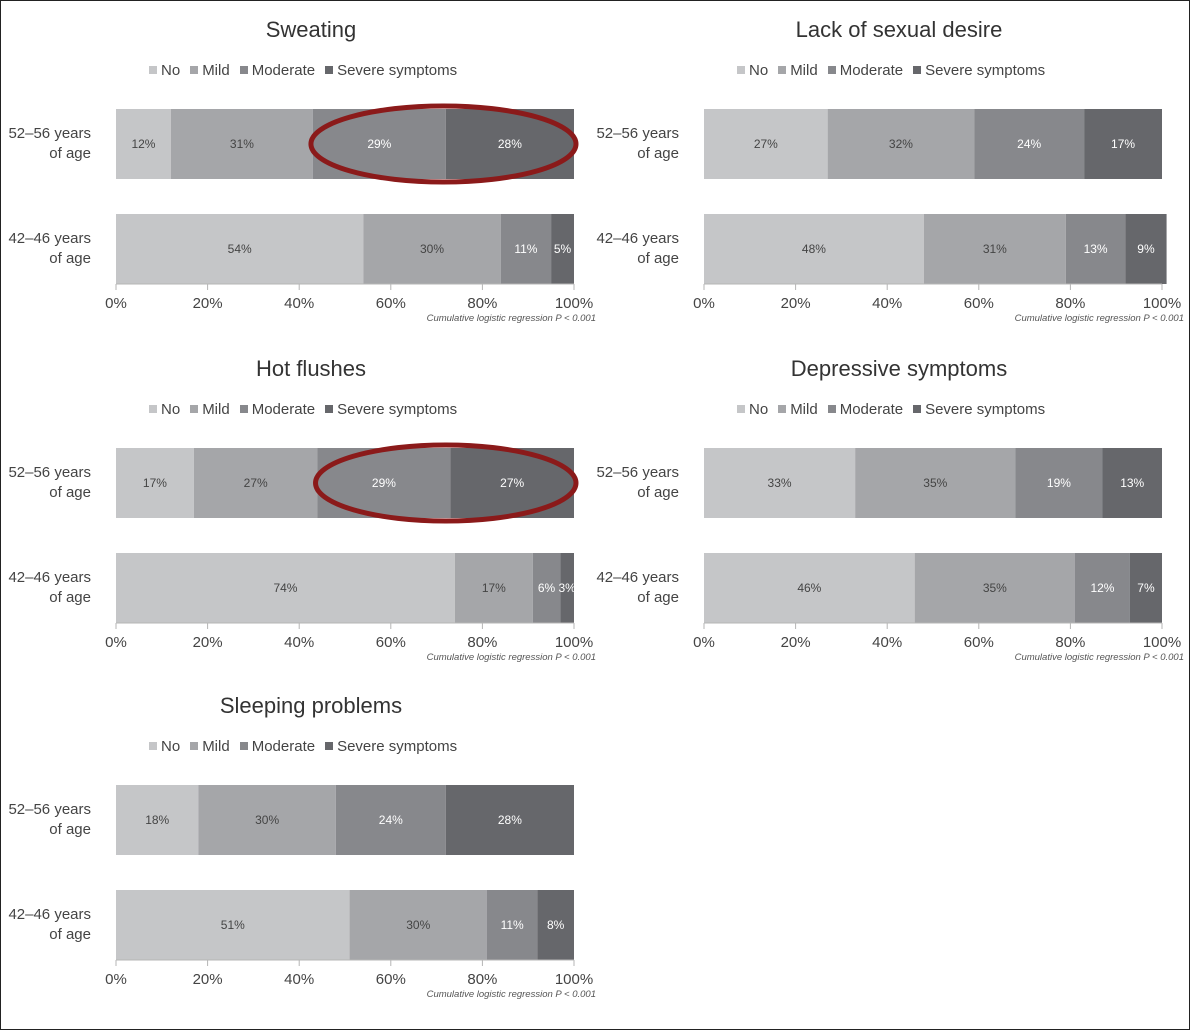  Describe the element at coordinates (242, 144) in the screenshot. I see `data-label: 31%` at that location.